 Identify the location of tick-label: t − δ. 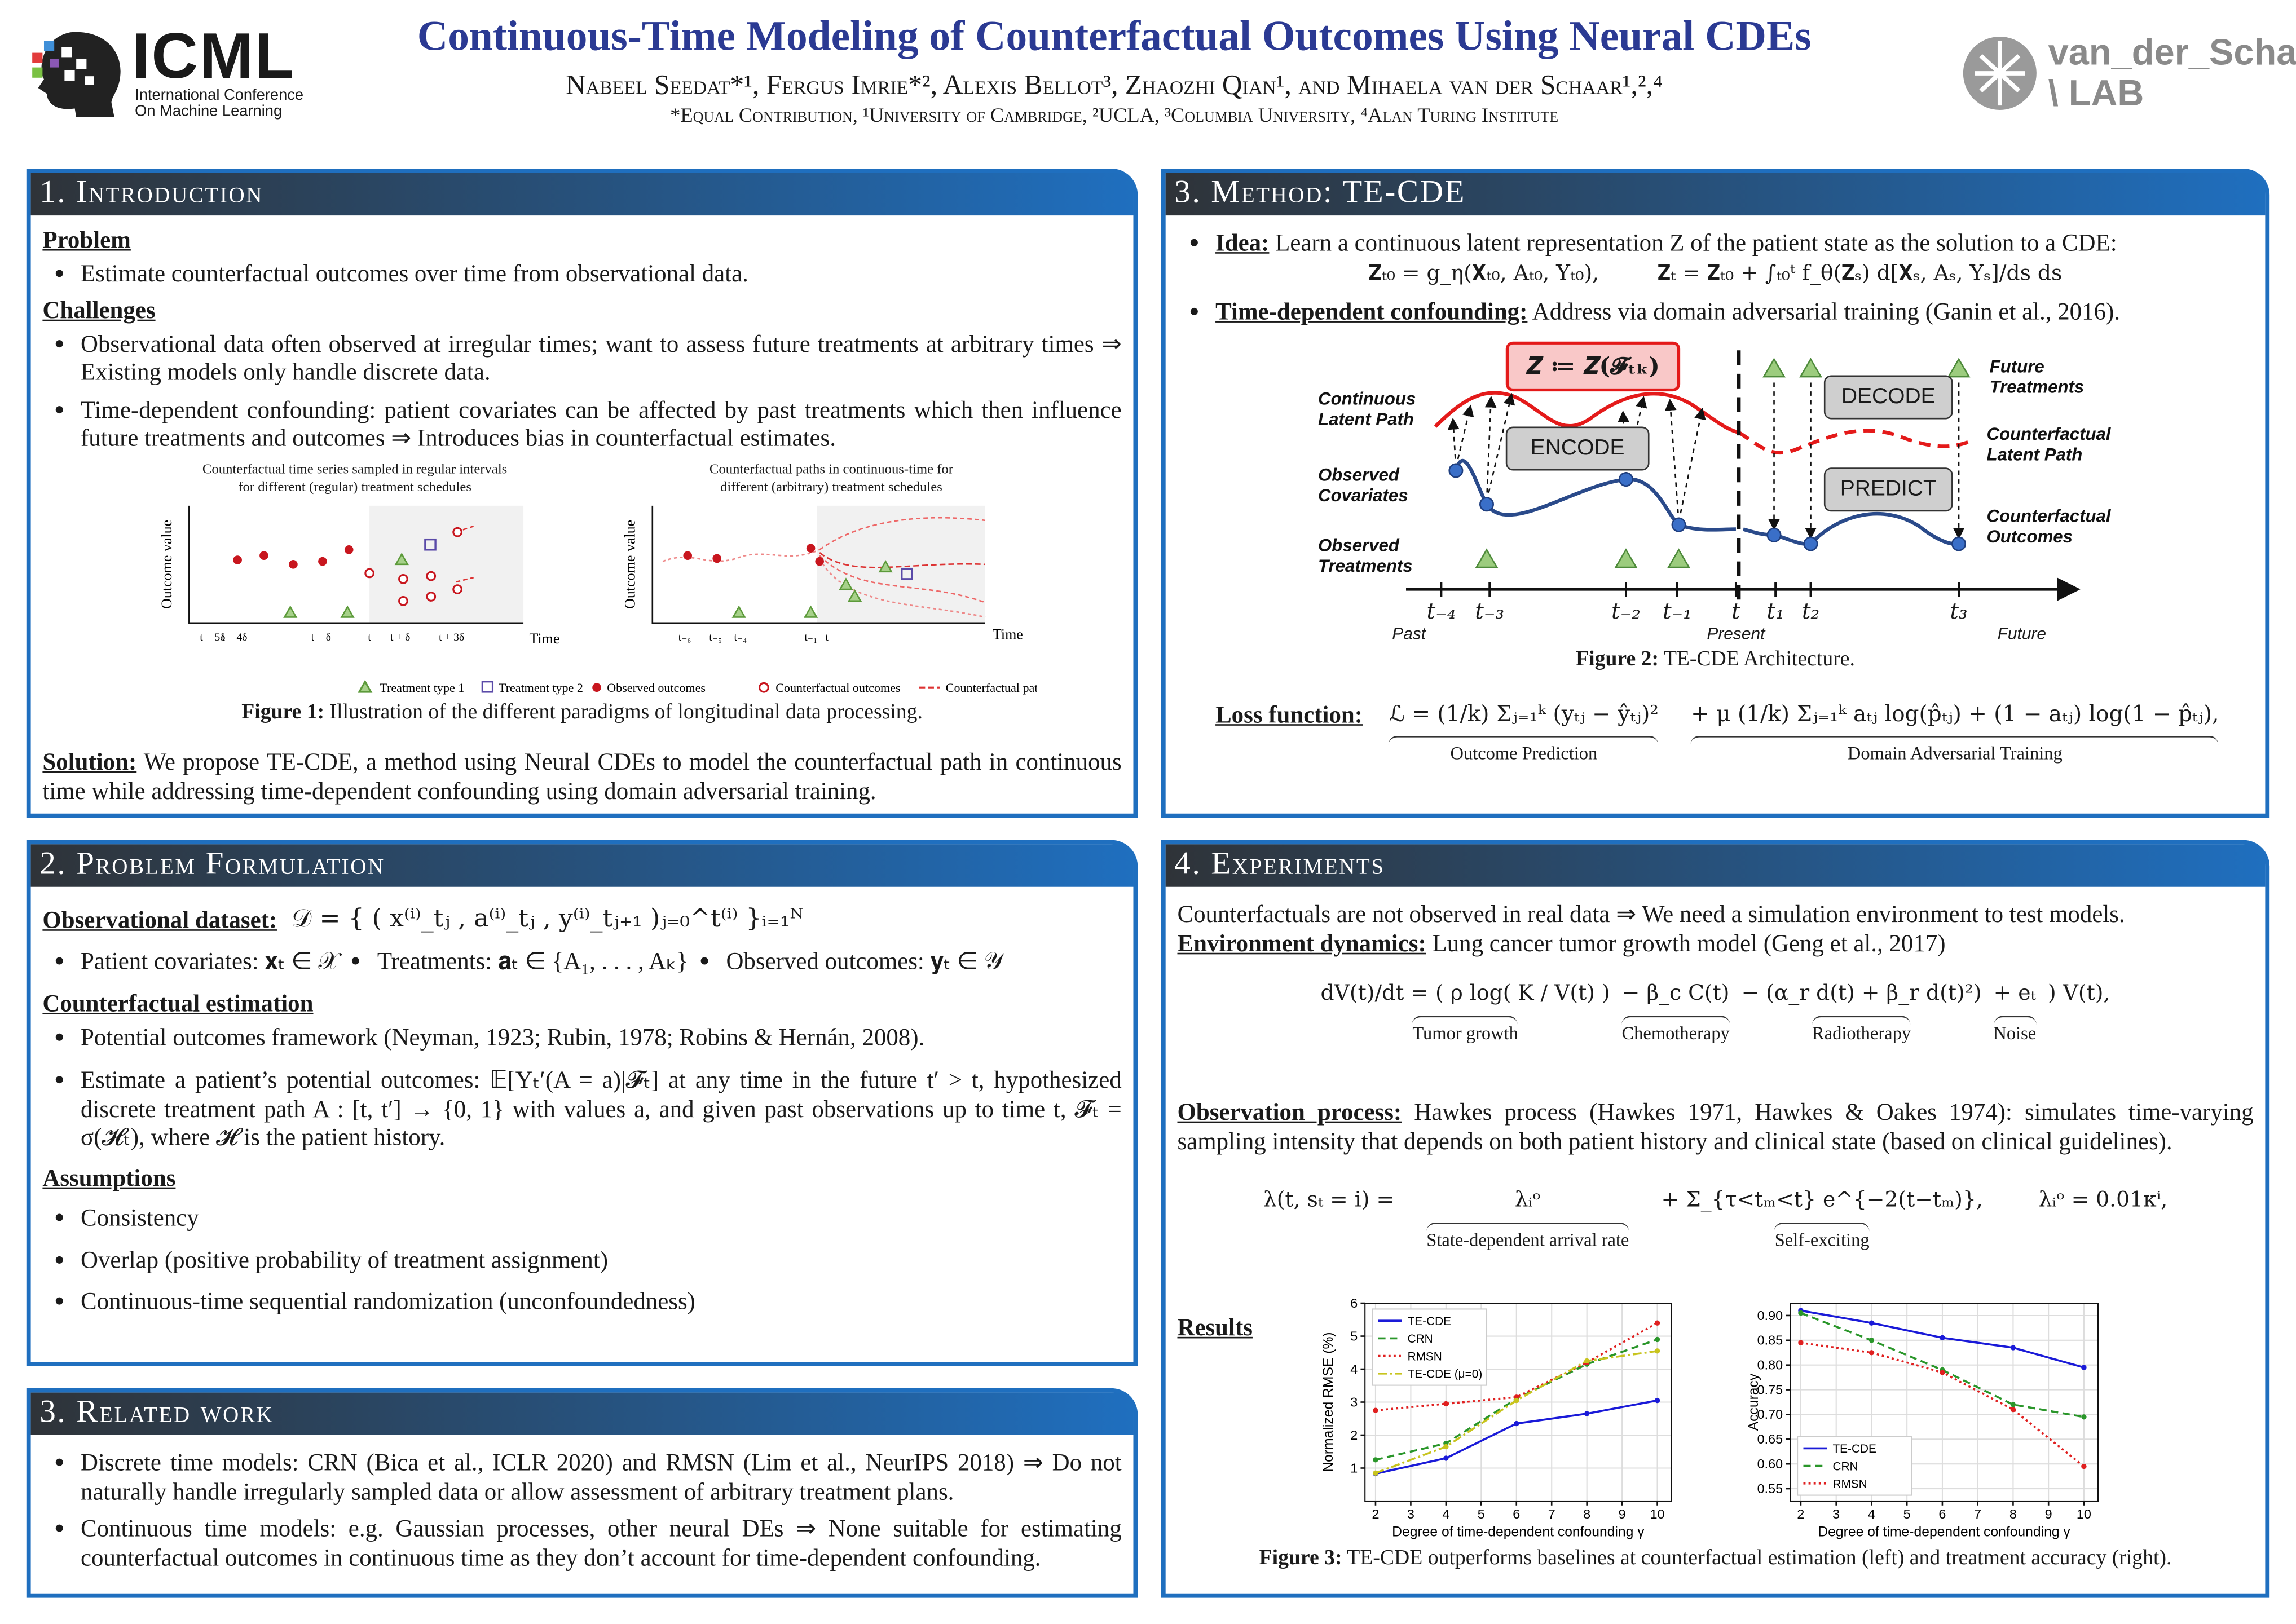
(321, 637).